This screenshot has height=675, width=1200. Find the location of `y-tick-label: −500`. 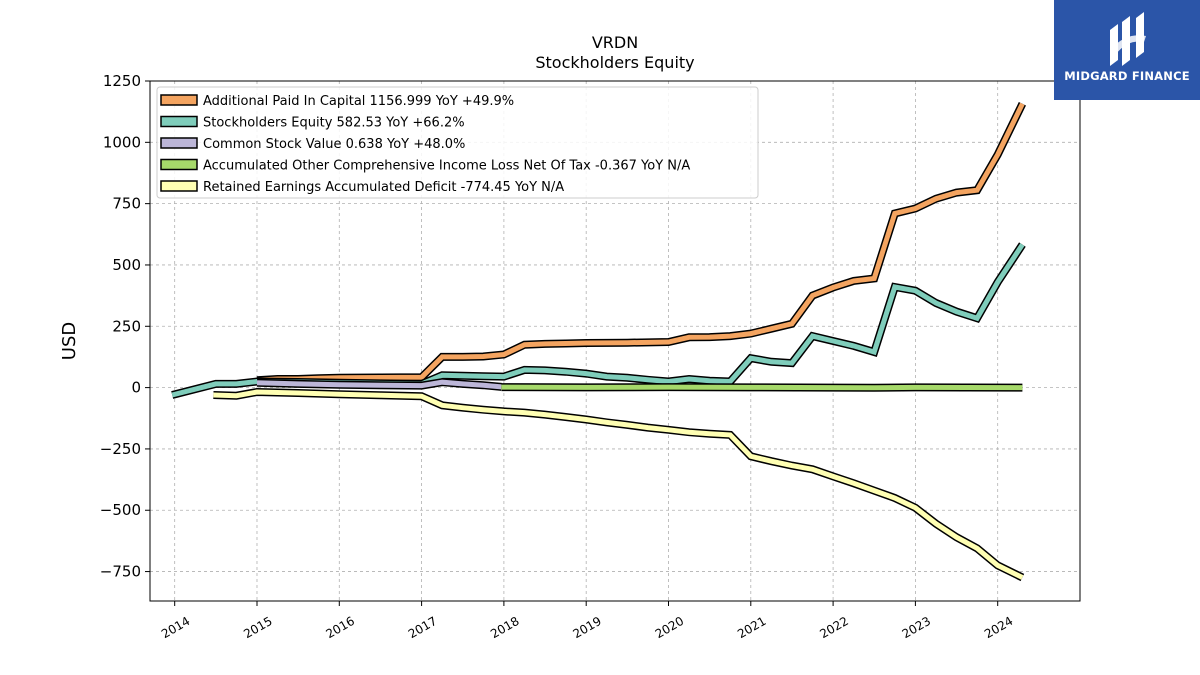

y-tick-label: −500 is located at coordinates (120, 510).